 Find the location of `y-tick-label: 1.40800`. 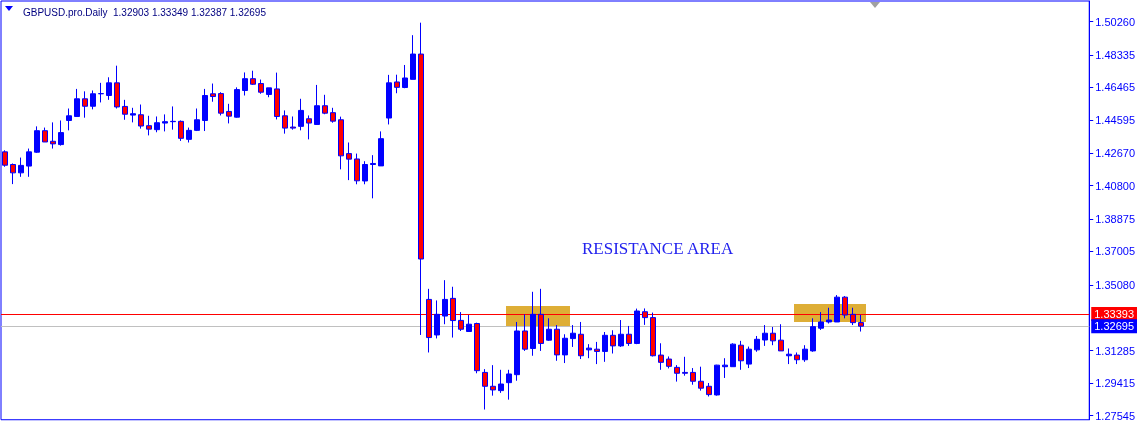

y-tick-label: 1.40800 is located at coordinates (1115, 185).